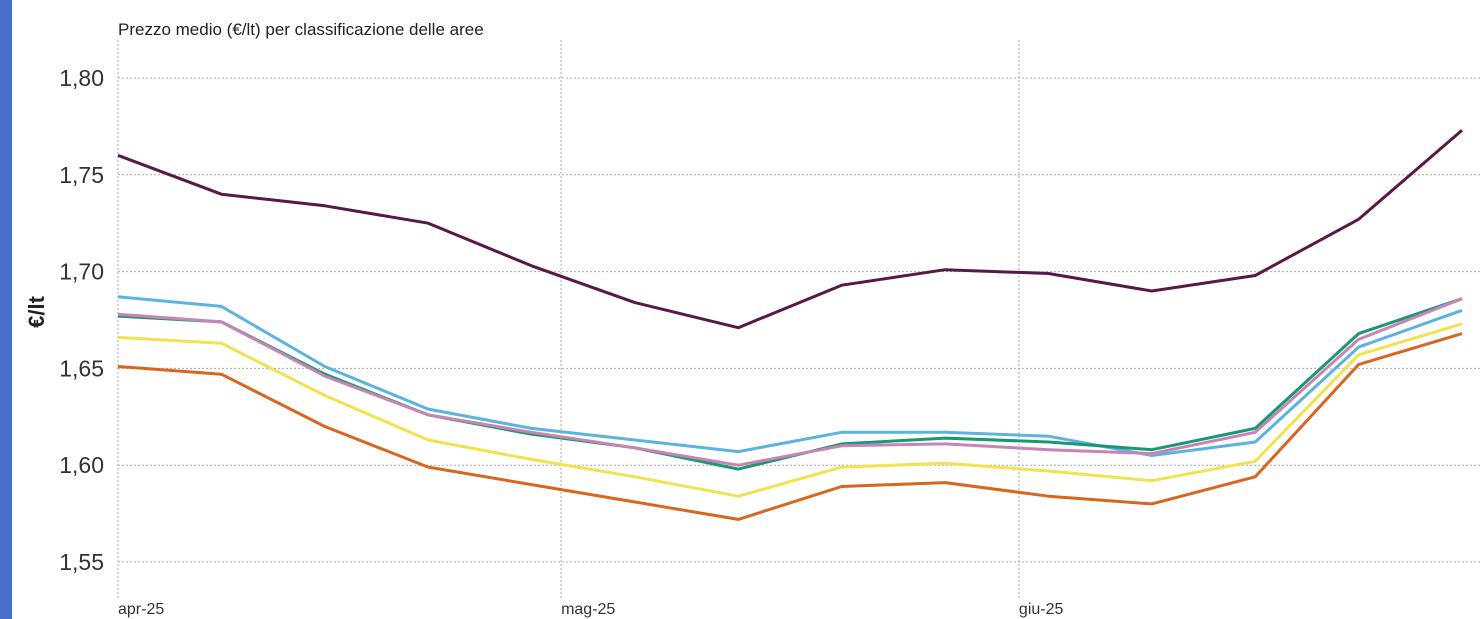 The width and height of the screenshot is (1480, 619). Describe the element at coordinates (81, 465) in the screenshot. I see `y-tick-label: 1,60` at that location.